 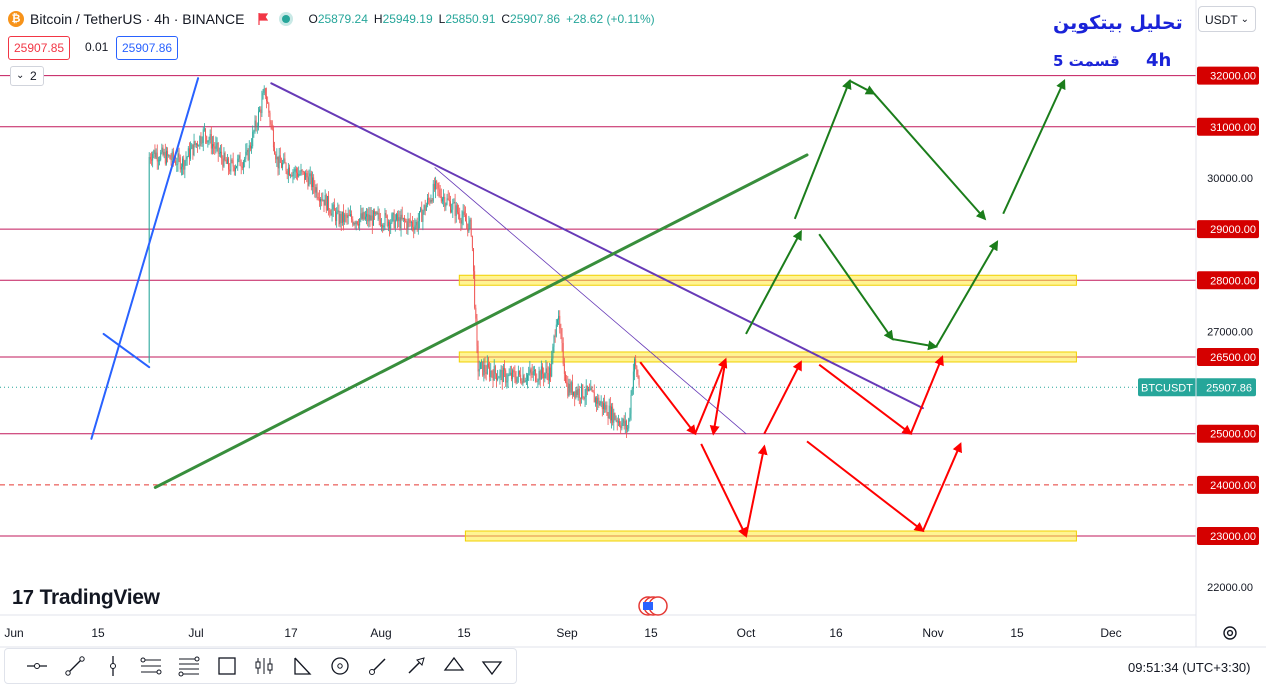 I want to click on horizontal-ray-tool-icon, so click(x=37, y=666).